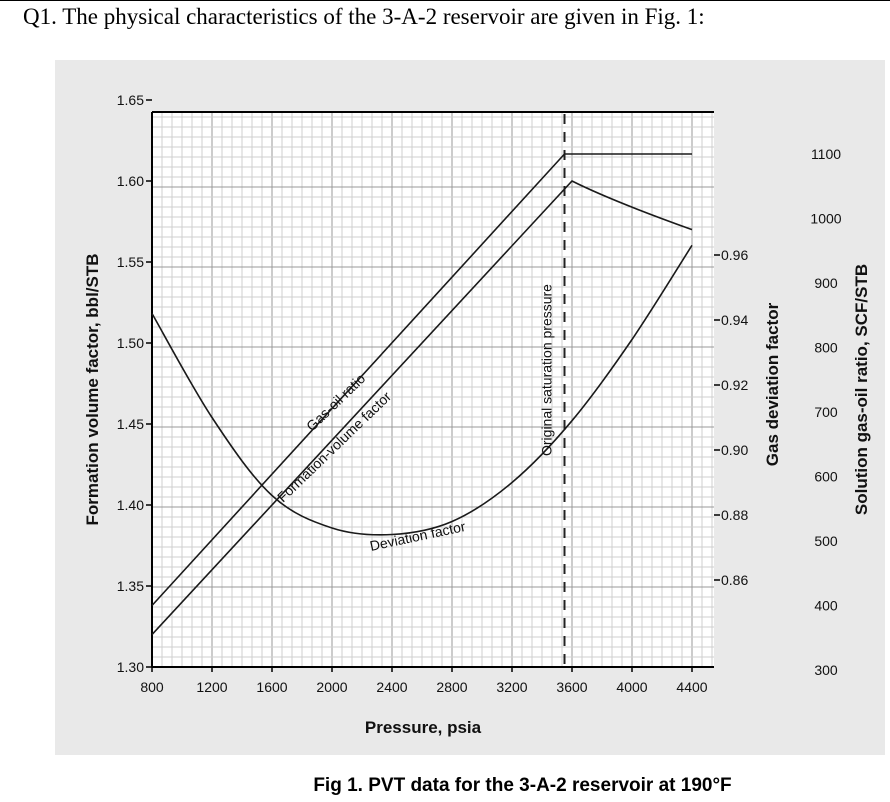 The width and height of the screenshot is (890, 802). What do you see at coordinates (152, 687) in the screenshot?
I see `x-tick-label: 800` at bounding box center [152, 687].